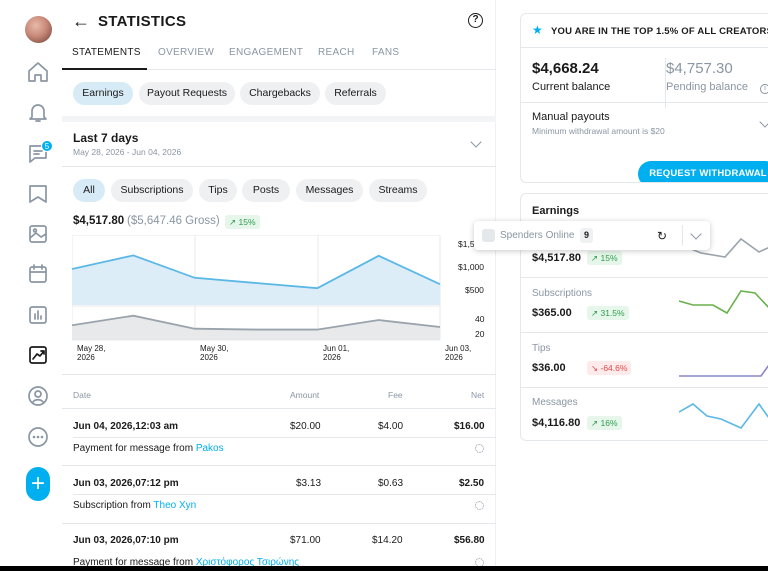 The image size is (768, 571). Describe the element at coordinates (480, 319) in the screenshot. I see `y-tick-label: 40` at that location.